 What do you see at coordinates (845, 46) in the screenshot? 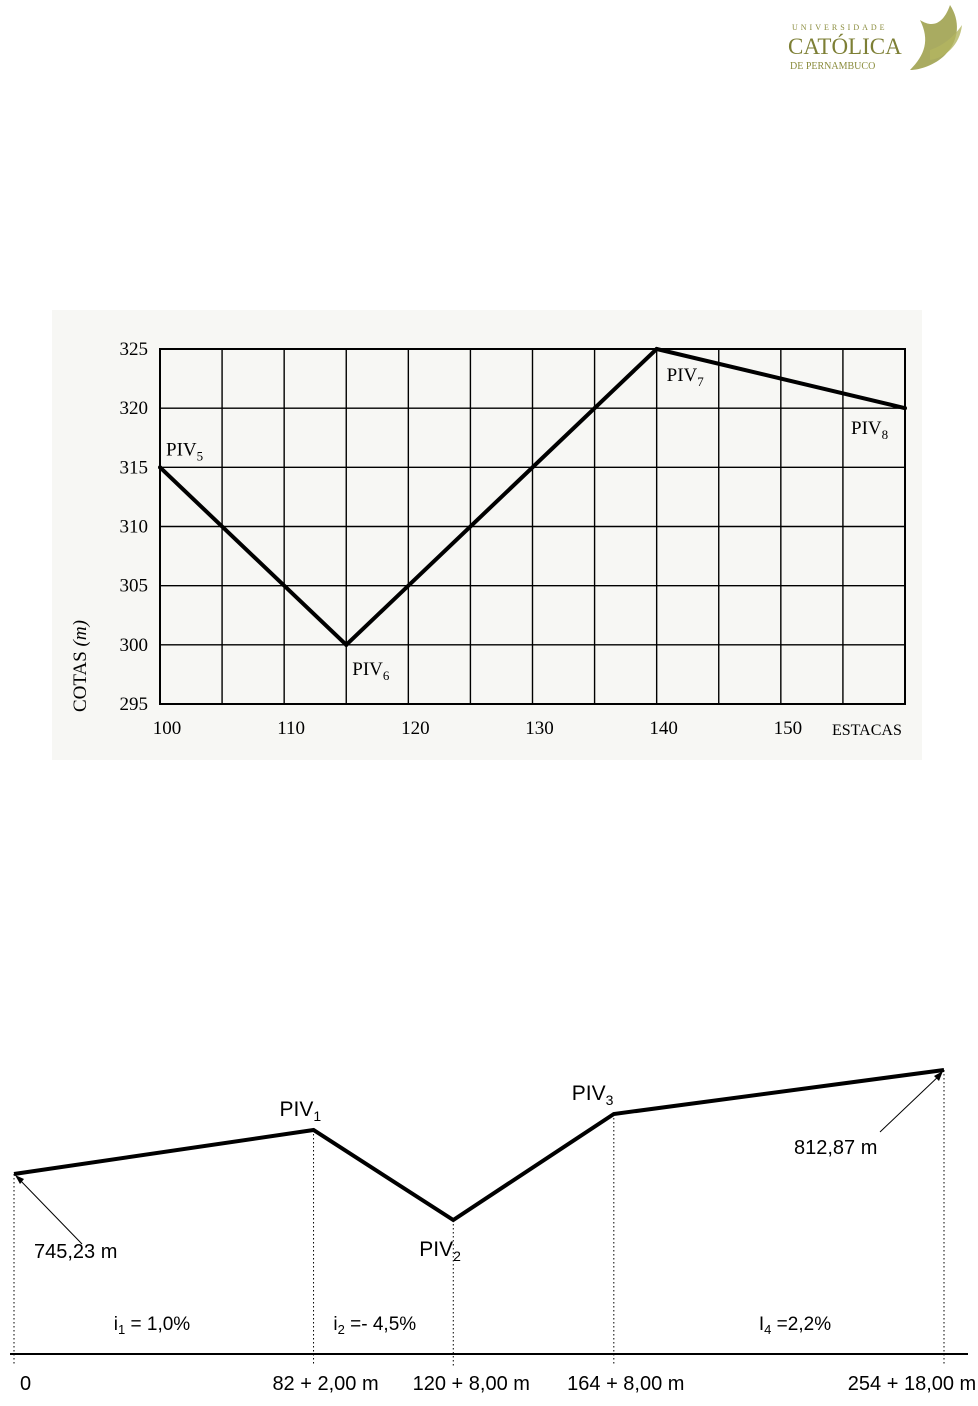
I see `logo-line2: CATÓLICA` at bounding box center [845, 46].